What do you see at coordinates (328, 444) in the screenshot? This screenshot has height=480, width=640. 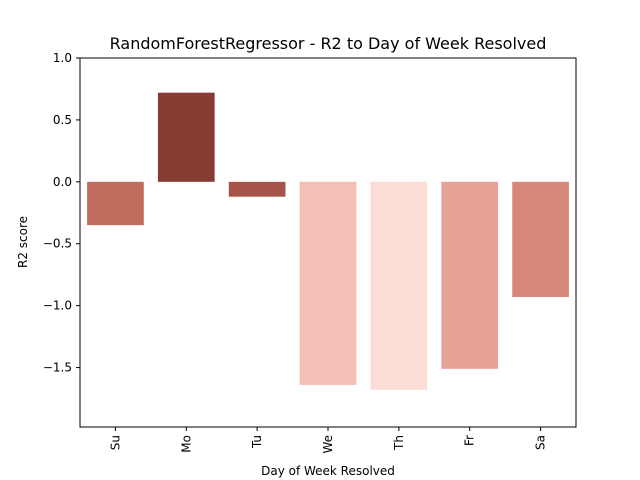 I see `x-tick-label: We` at bounding box center [328, 444].